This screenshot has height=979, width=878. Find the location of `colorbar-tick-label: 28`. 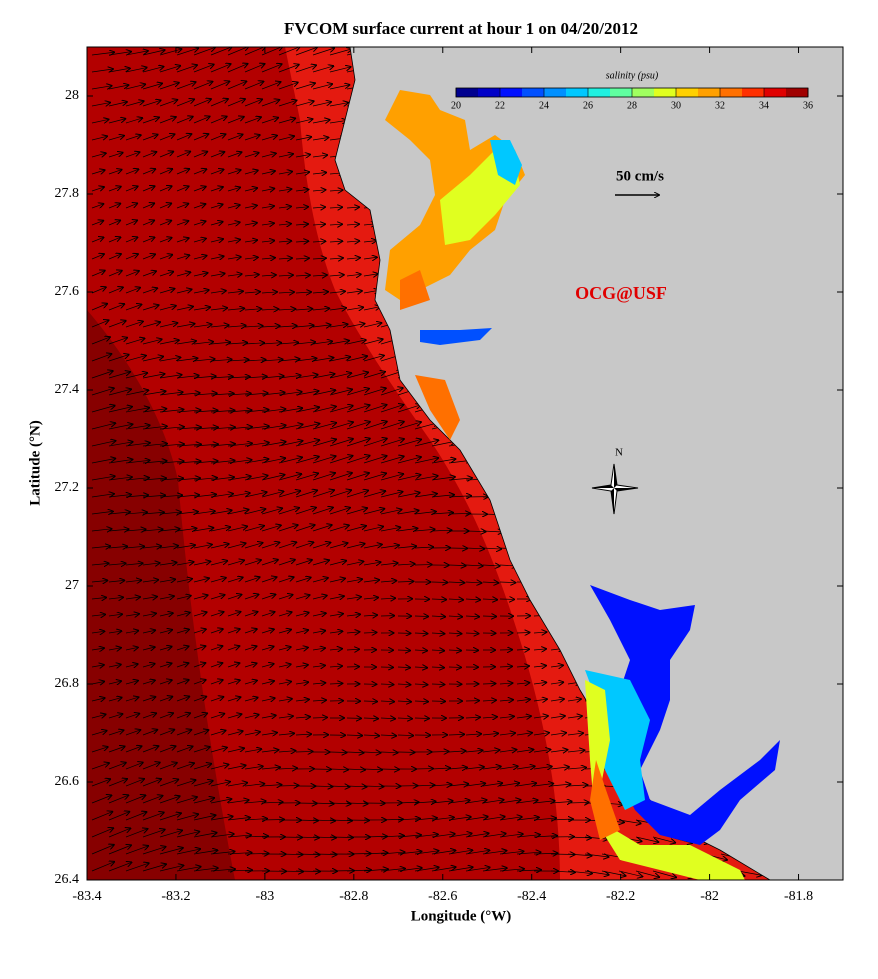

colorbar-tick-label: 28 is located at coordinates (632, 105).